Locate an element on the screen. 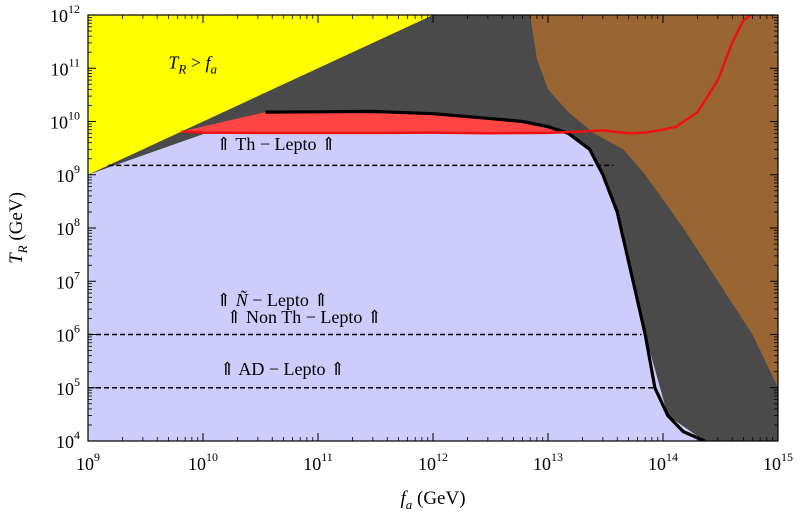  y-tick-label: 10⁸ is located at coordinates (68, 227).